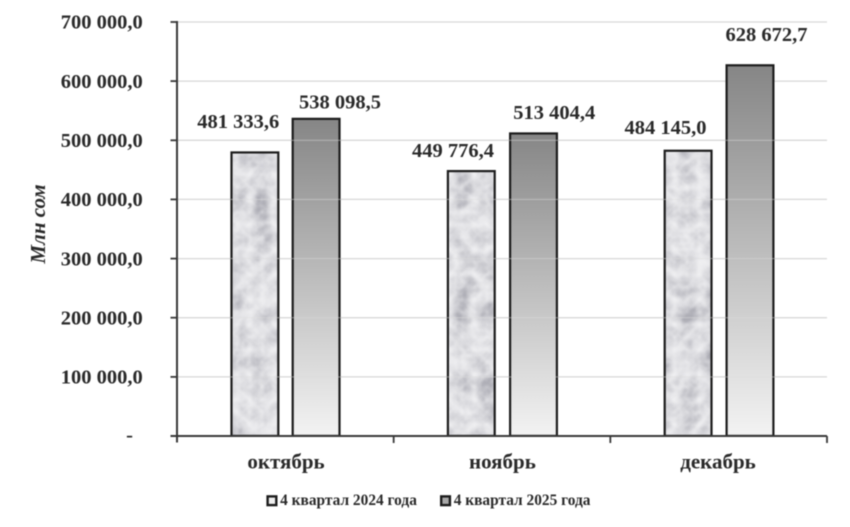 This screenshot has height=527, width=850. What do you see at coordinates (554, 113) in the screenshot?
I see `svg-text: 513 404,4` at bounding box center [554, 113].